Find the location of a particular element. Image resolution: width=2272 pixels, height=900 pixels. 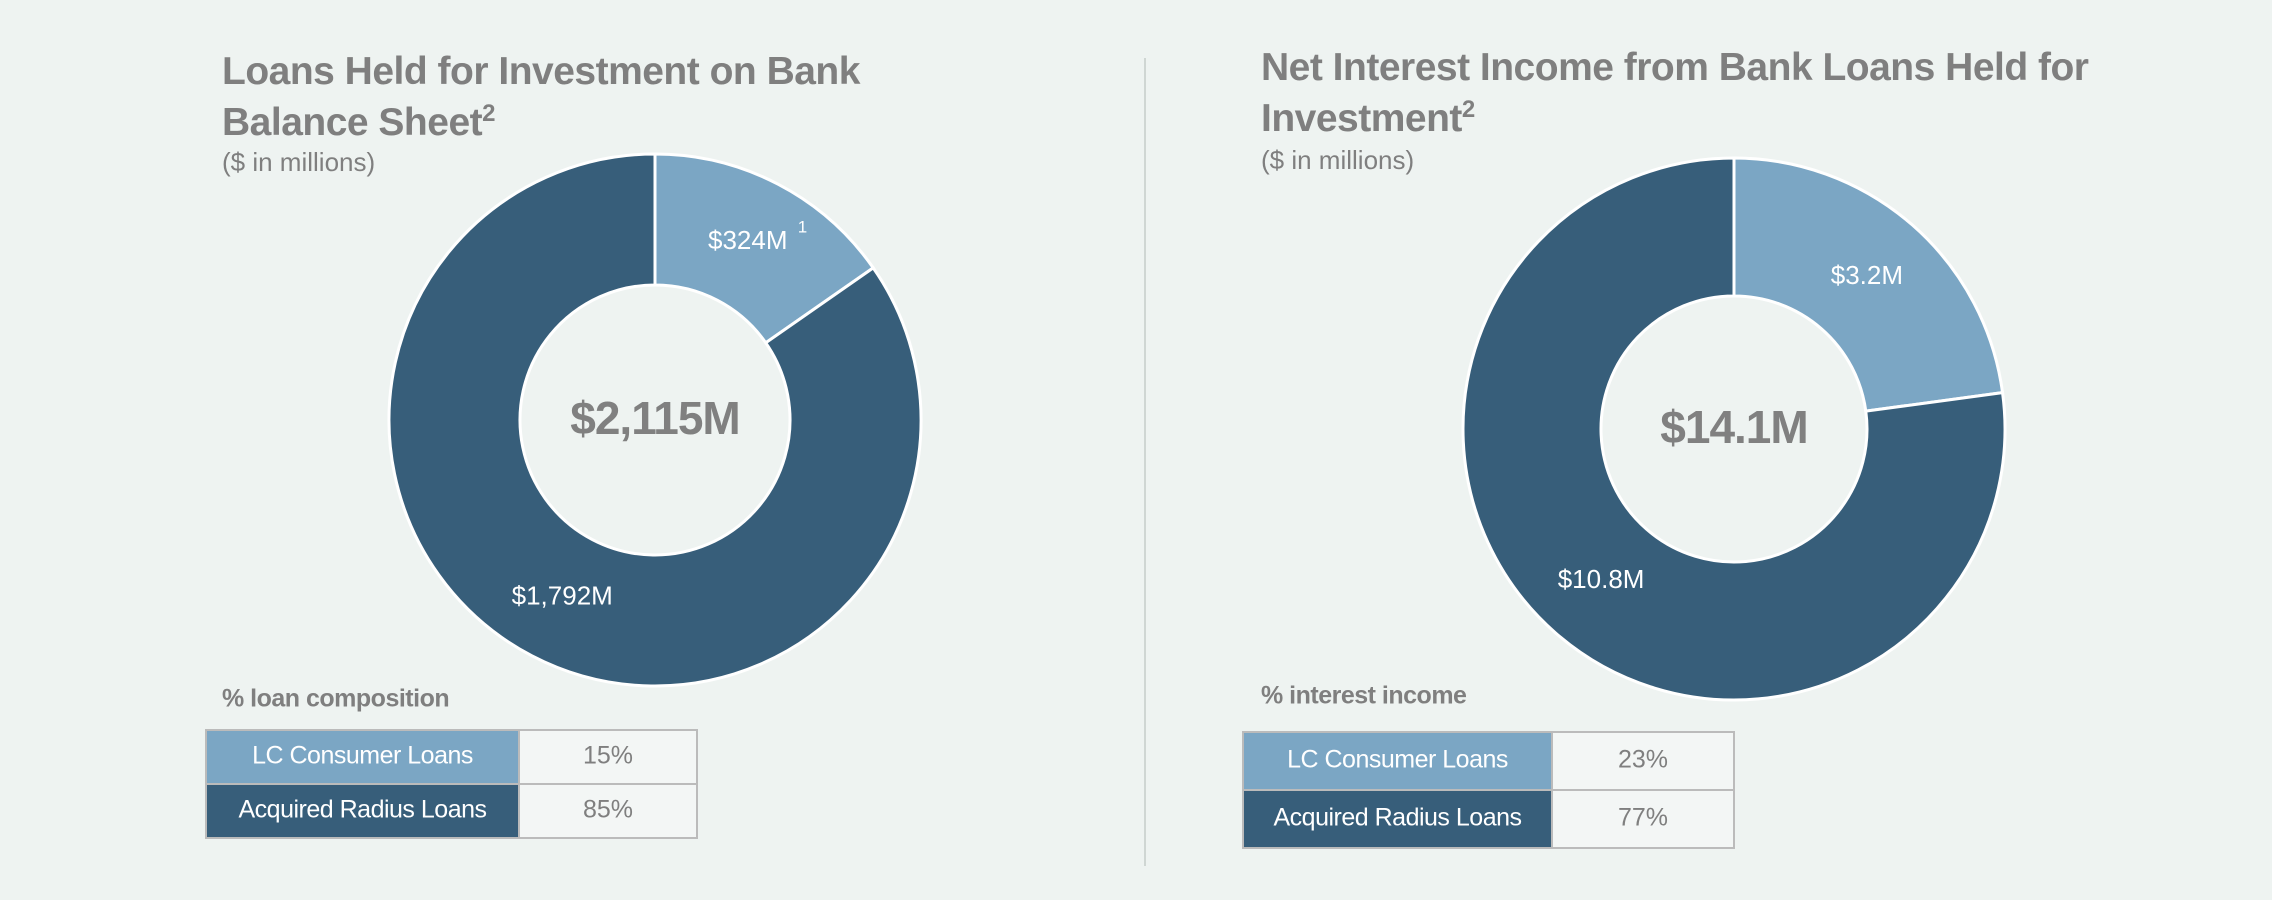

share-label: 77% is located at coordinates (1643, 818).